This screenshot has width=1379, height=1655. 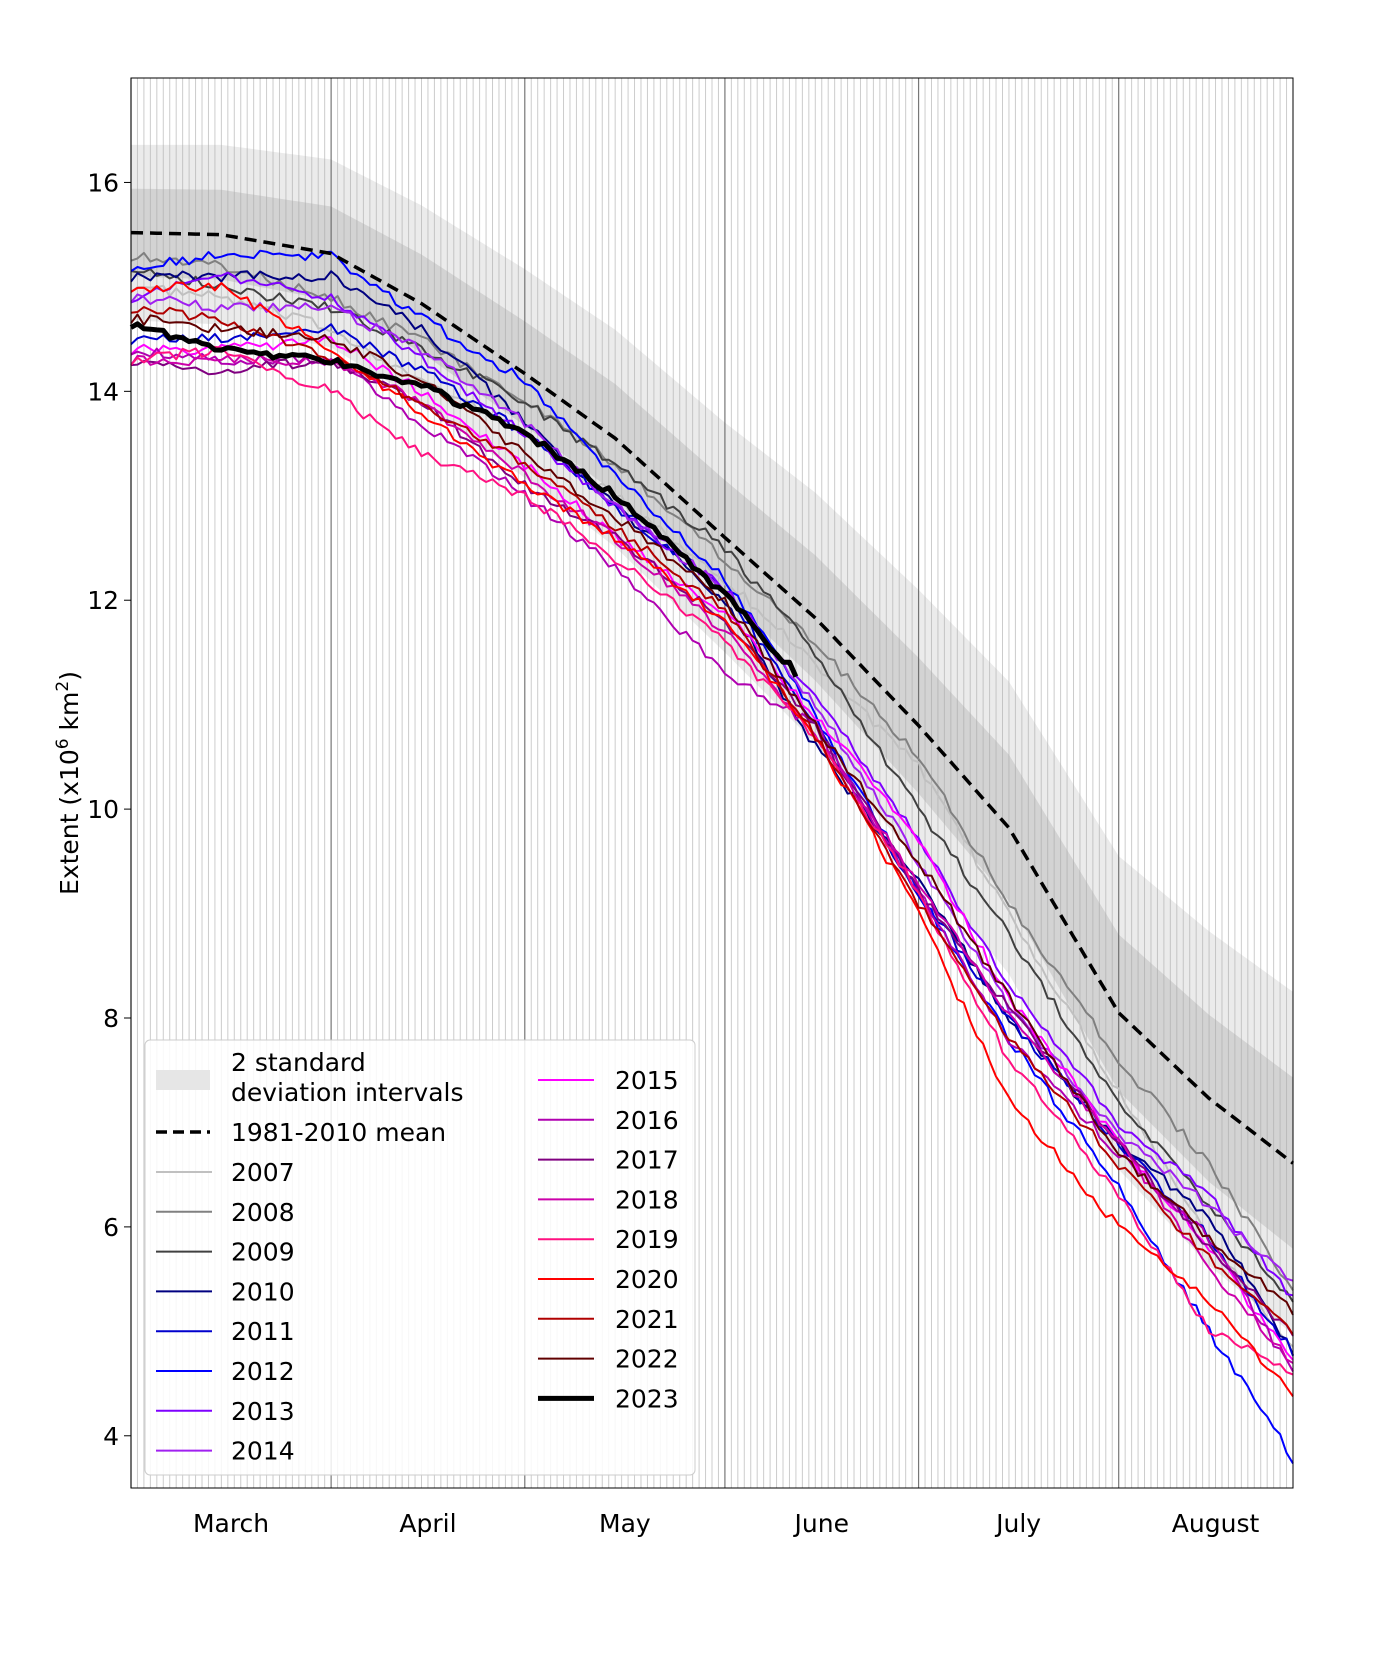 I want to click on y-tick-label: 12, so click(x=103, y=600).